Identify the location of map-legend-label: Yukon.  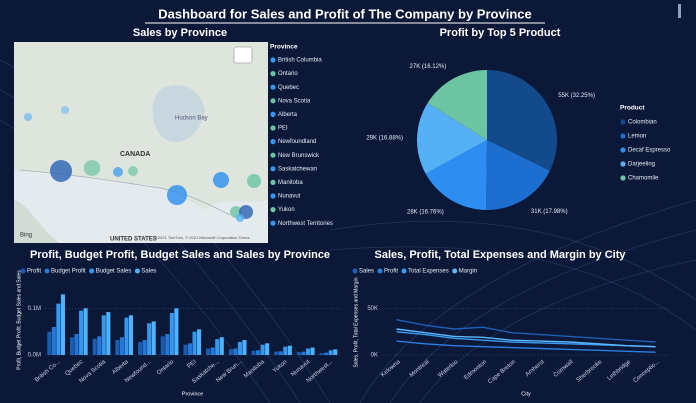
(286, 210).